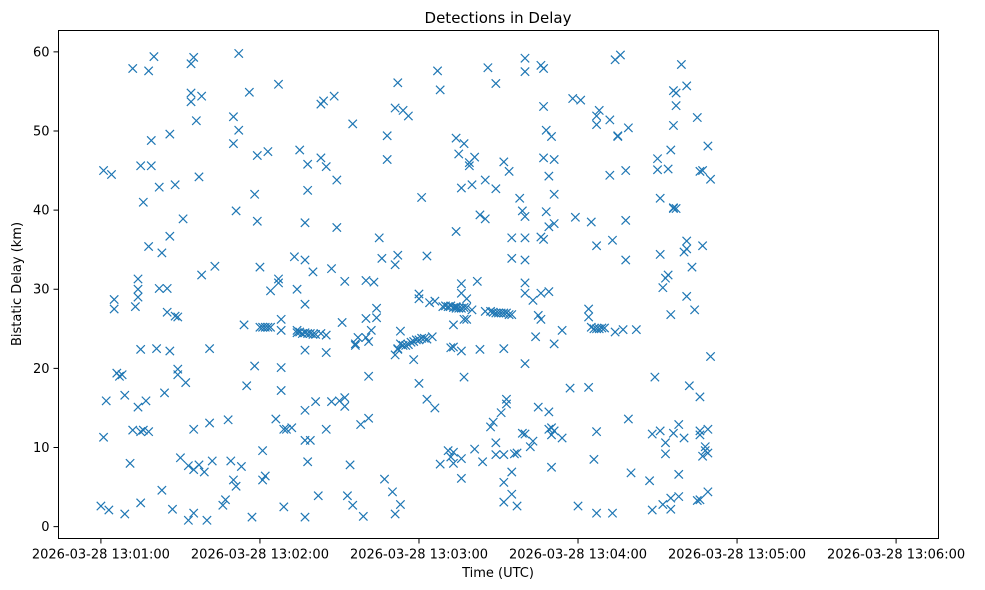 This screenshot has height=590, width=985. I want to click on y-axis-label: Bistatic Delay (km), so click(17, 284).